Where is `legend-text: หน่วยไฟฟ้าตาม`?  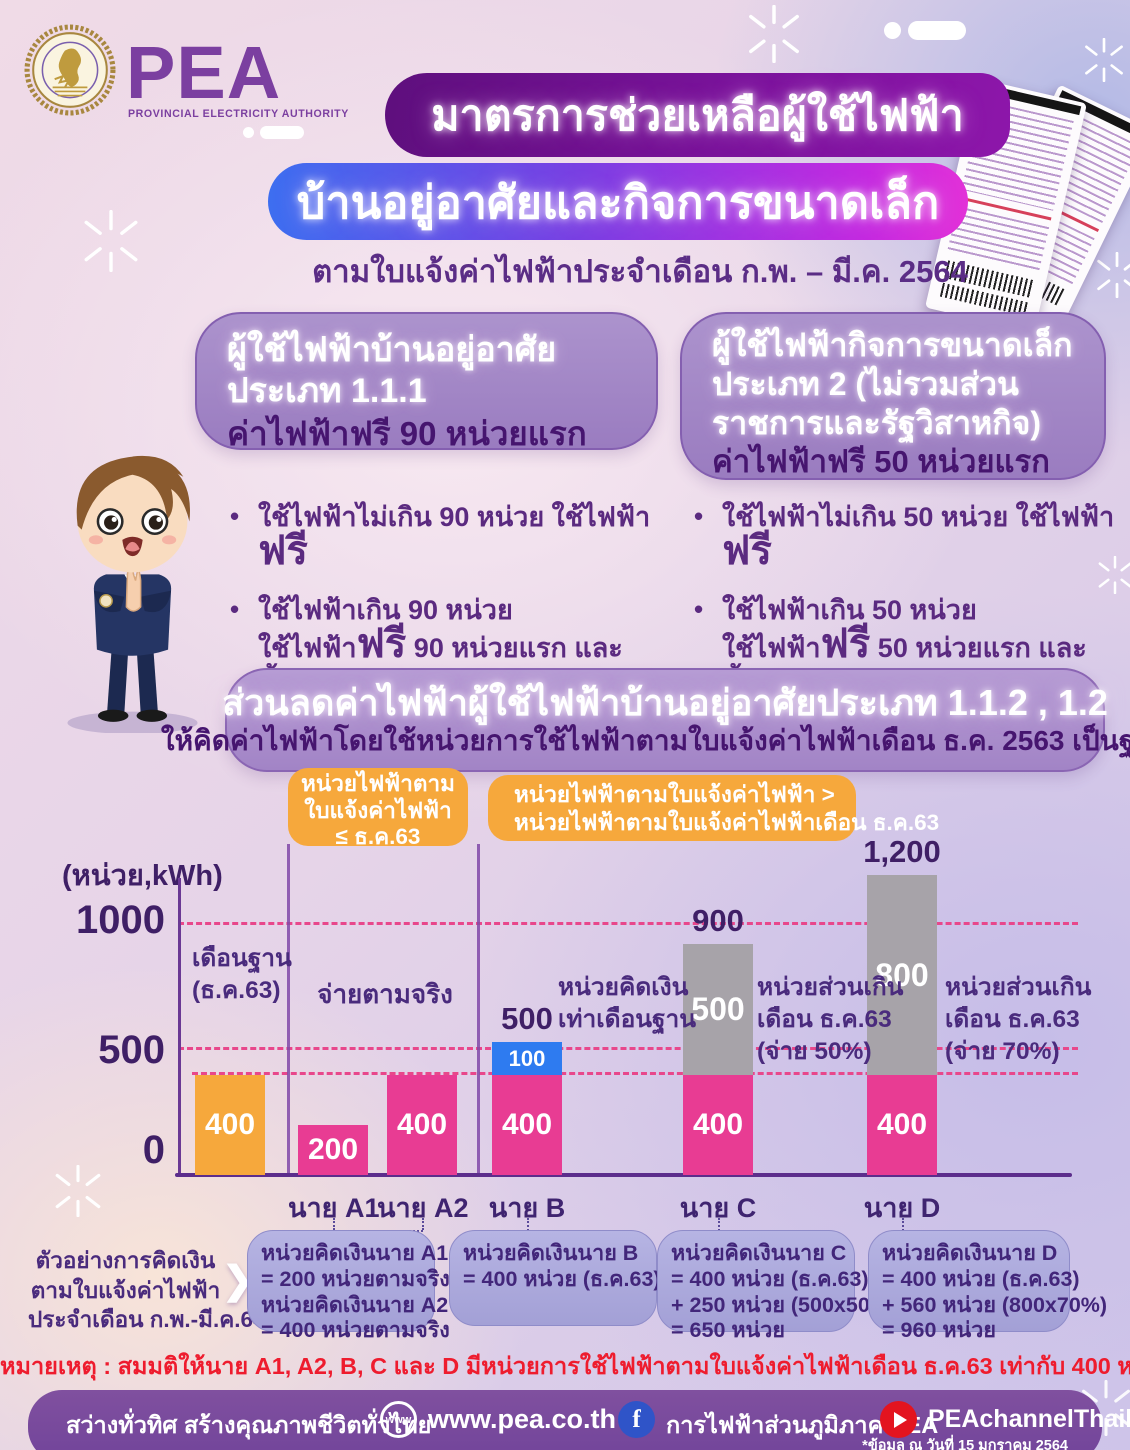 legend-text: หน่วยไฟฟ้าตาม is located at coordinates (378, 783).